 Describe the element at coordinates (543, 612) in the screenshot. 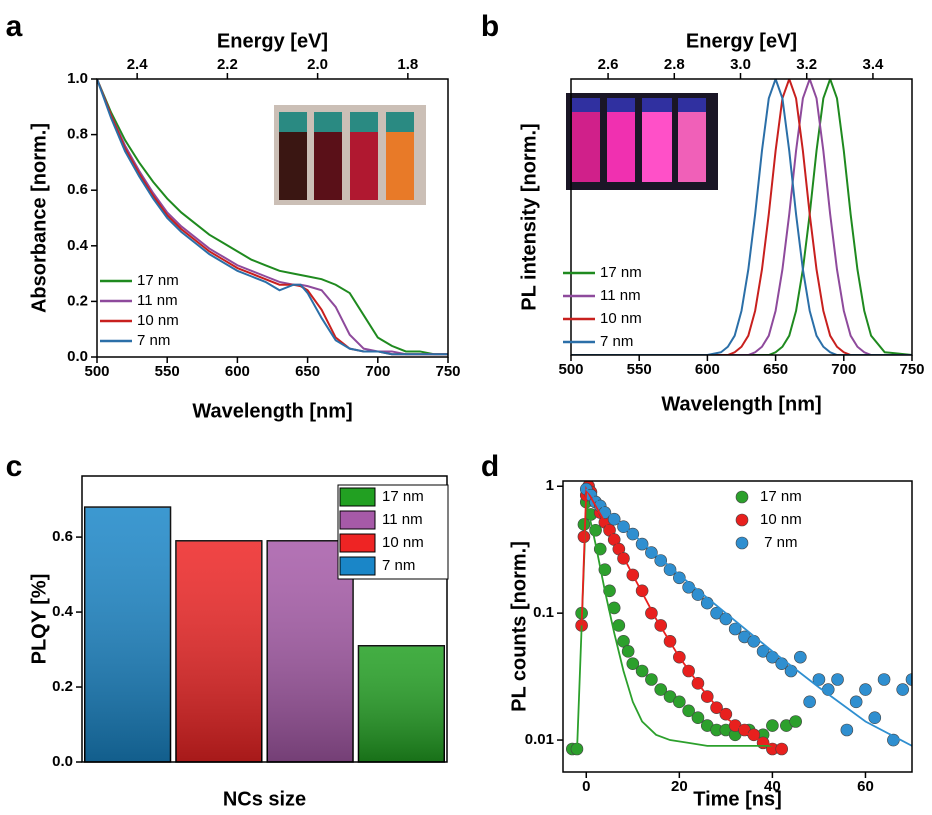

I see `y-tick-label: 0.1` at that location.